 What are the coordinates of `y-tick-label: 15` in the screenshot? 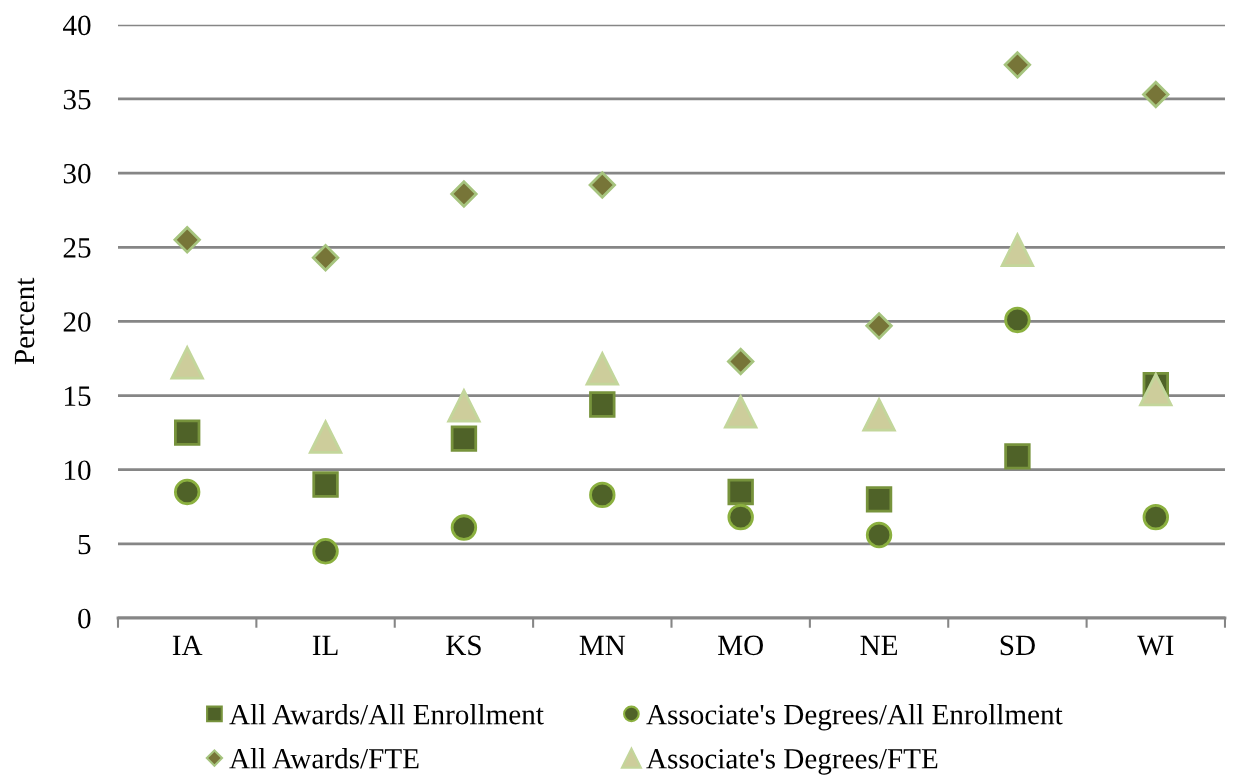 It's located at (78, 396).